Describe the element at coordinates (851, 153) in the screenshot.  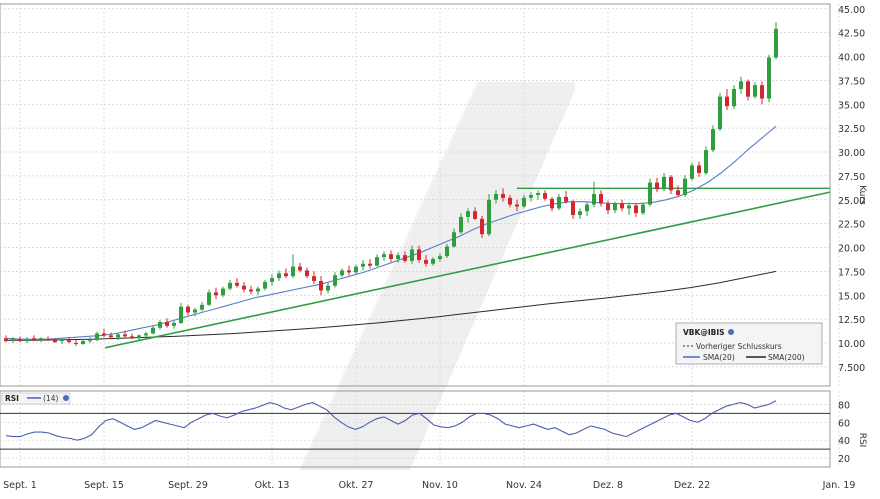
I see `price-tick-label: 30.00` at that location.